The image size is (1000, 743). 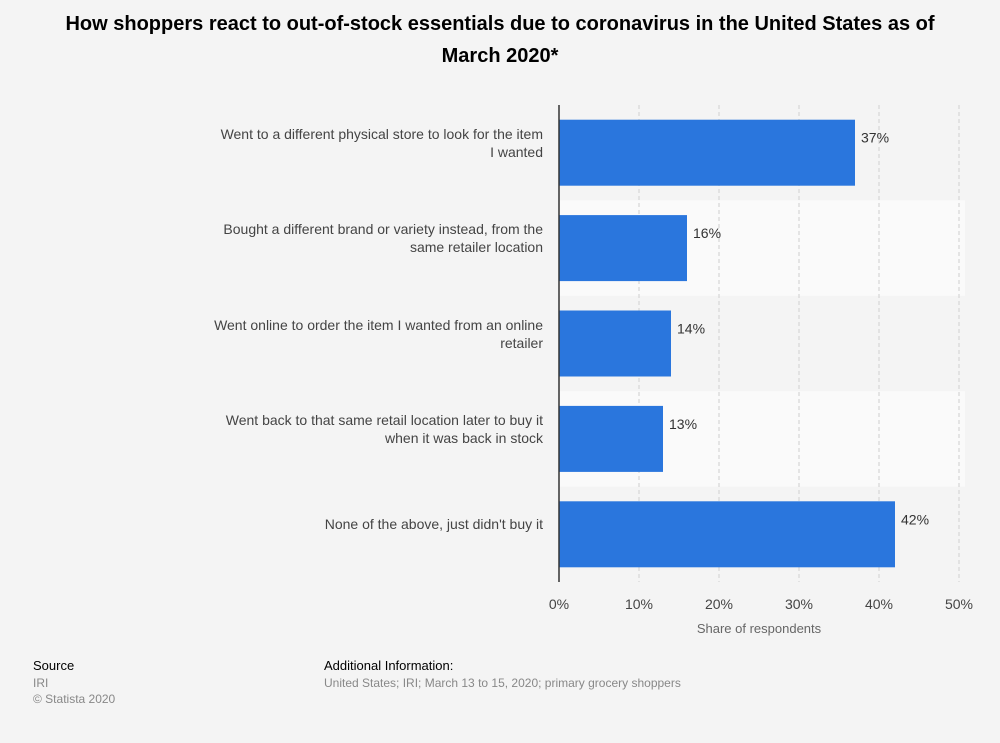 What do you see at coordinates (799, 604) in the screenshot?
I see `x-tick-label: 30%` at bounding box center [799, 604].